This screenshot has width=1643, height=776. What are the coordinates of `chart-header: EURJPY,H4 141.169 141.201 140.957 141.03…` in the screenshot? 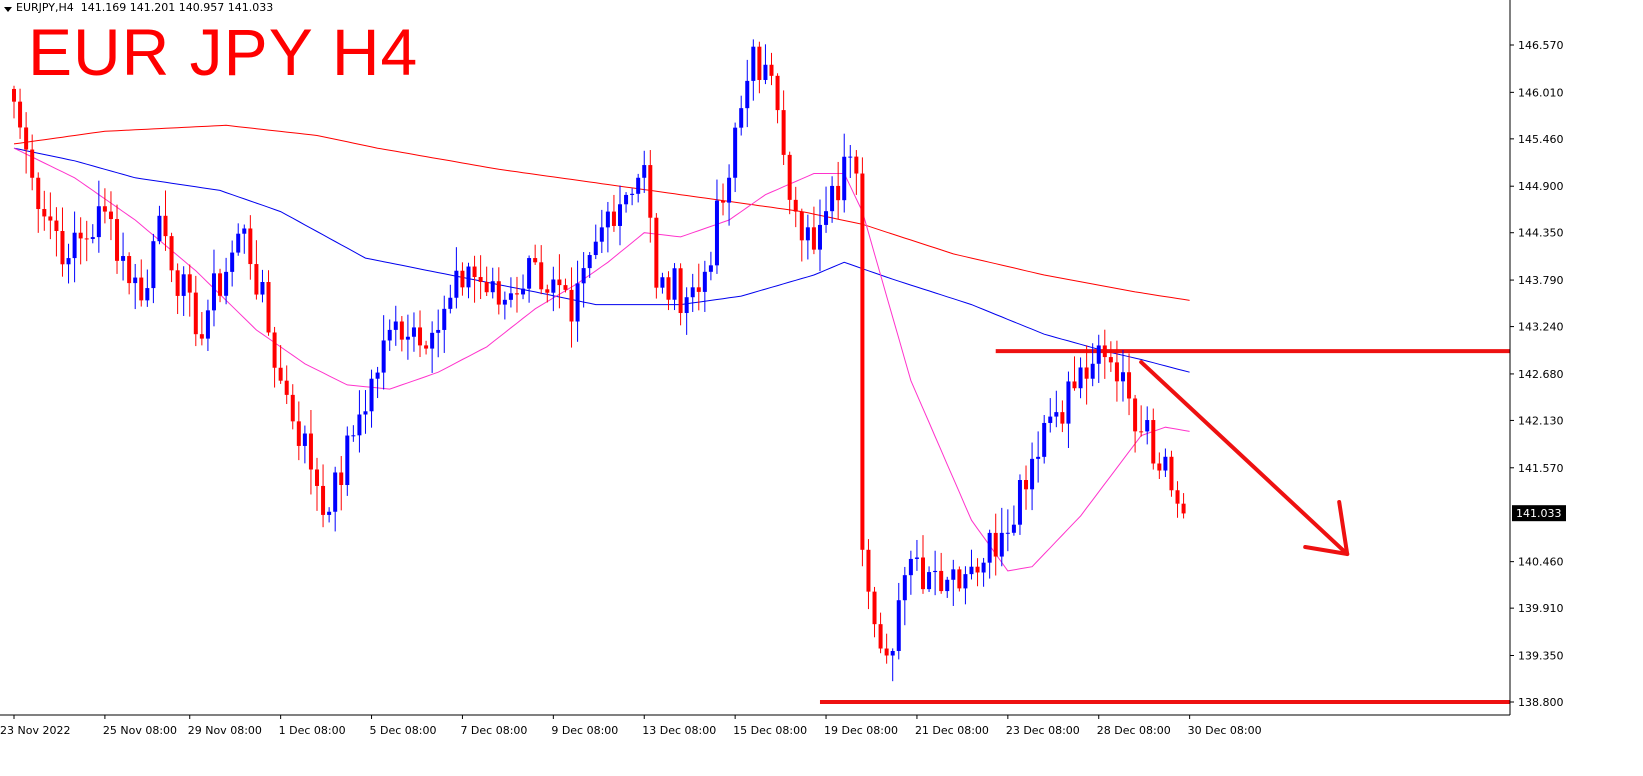 It's located at (144, 7).